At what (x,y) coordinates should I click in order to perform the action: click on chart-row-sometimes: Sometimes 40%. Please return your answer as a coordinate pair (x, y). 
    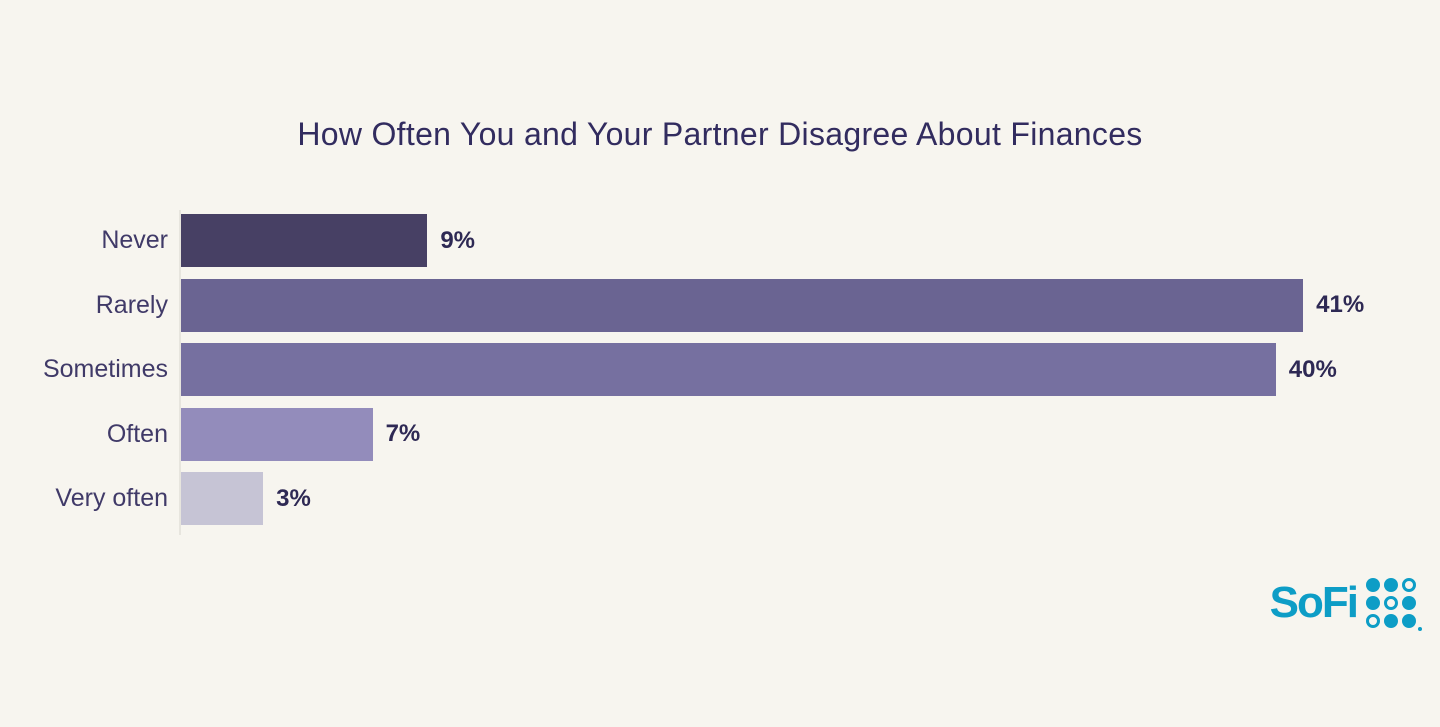
    Looking at the image, I should click on (720, 369).